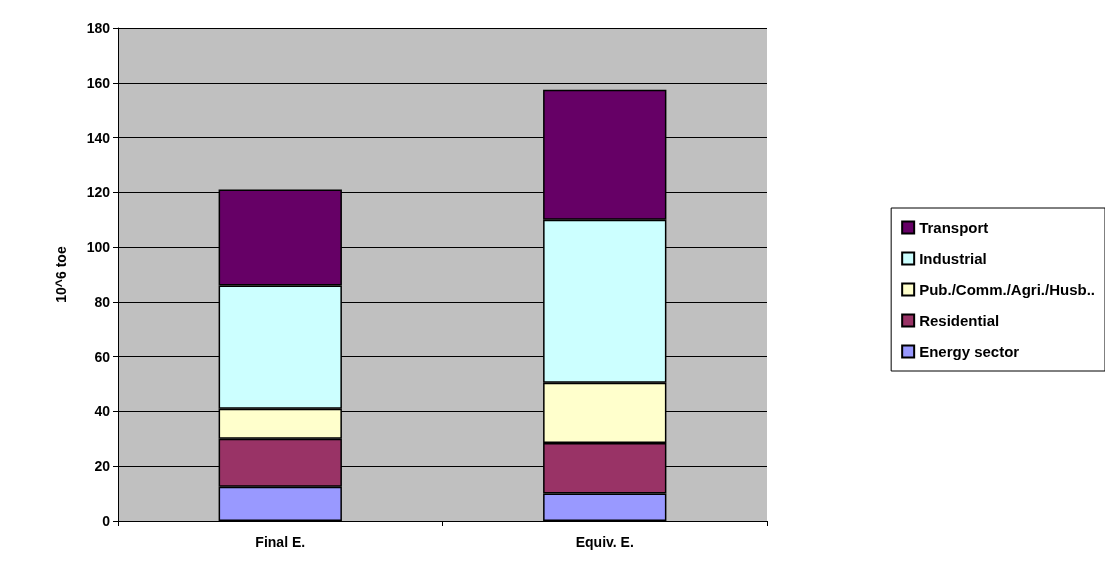 The width and height of the screenshot is (1113, 579). I want to click on x-tick-label: Equiv. E., so click(604, 542).